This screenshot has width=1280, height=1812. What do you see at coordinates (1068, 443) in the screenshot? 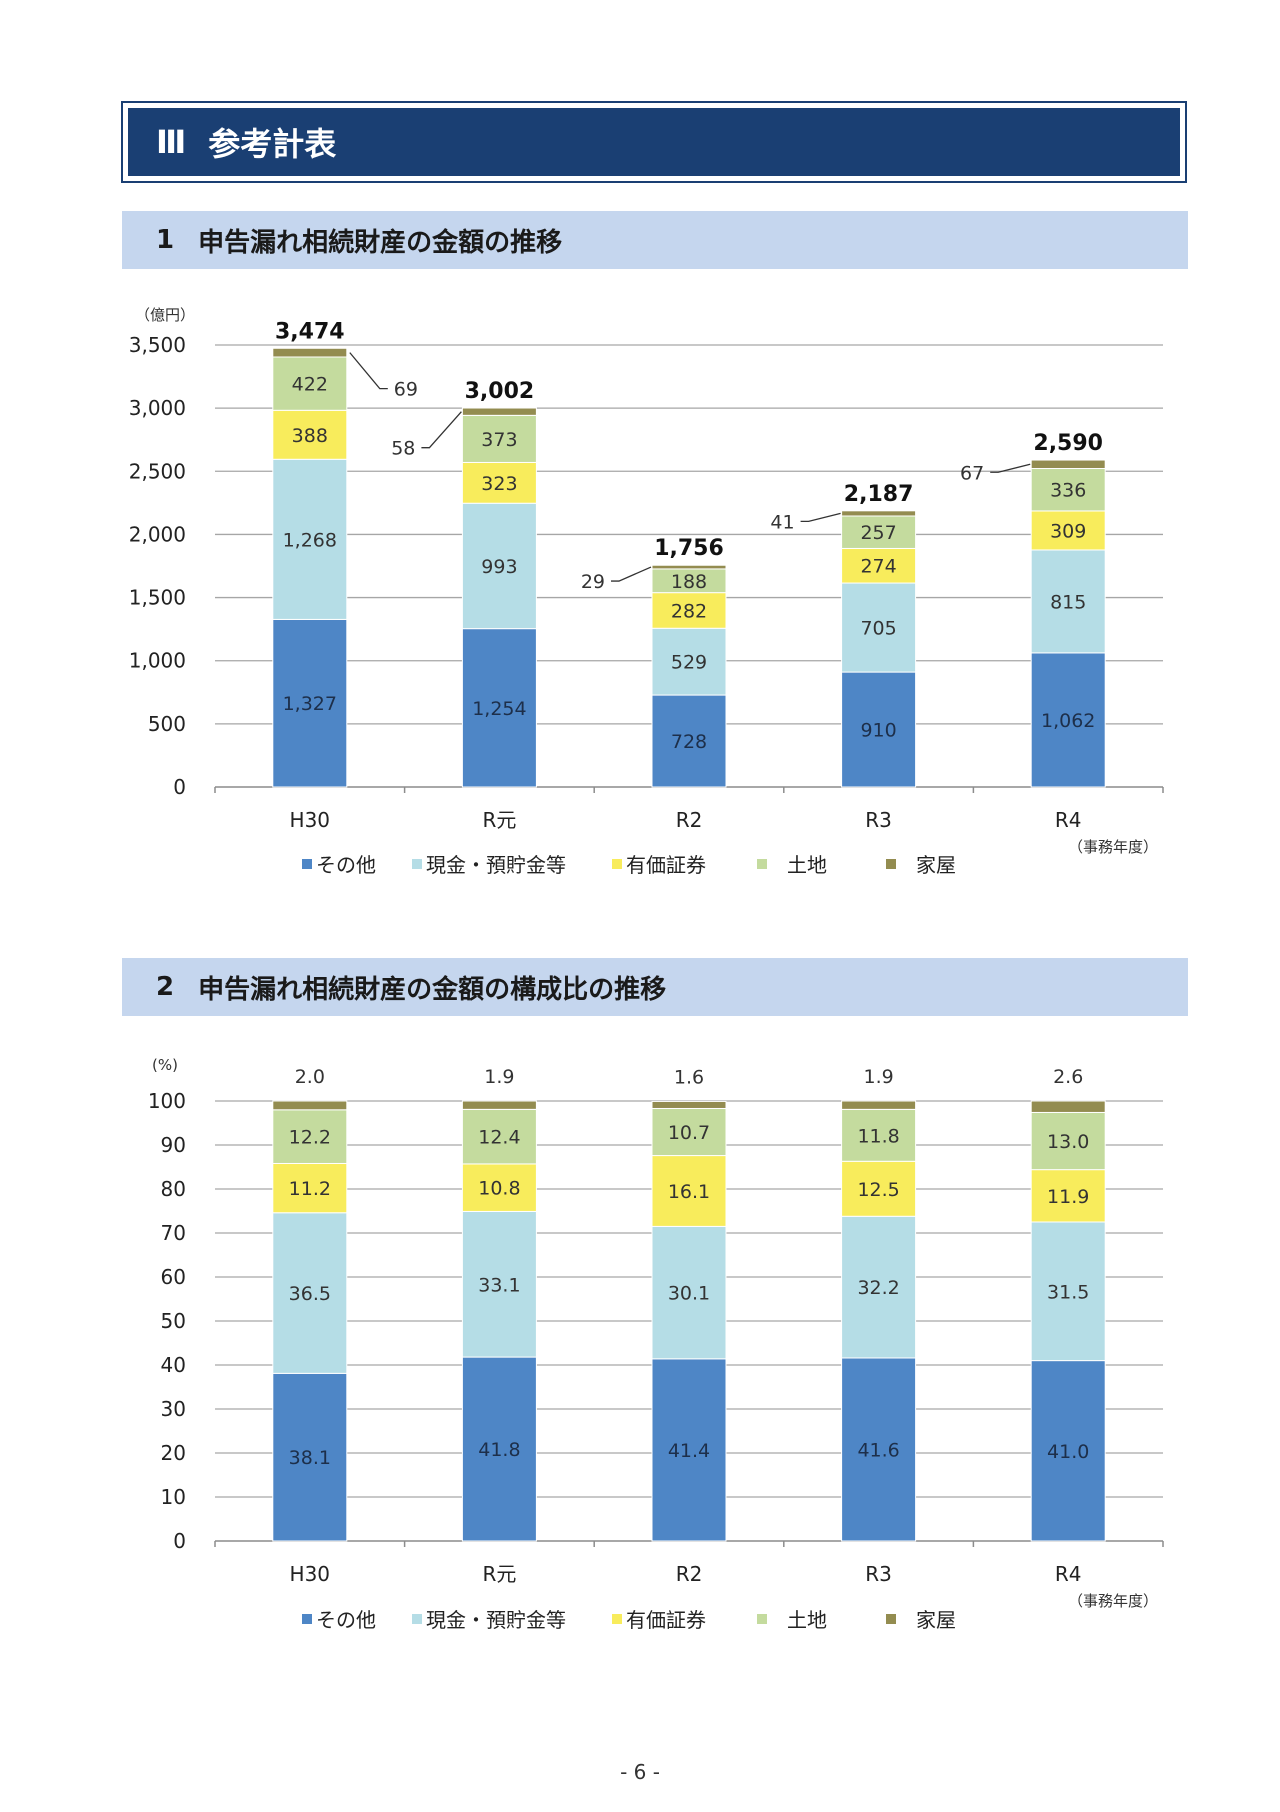
I see `total-label: 2,590` at bounding box center [1068, 443].